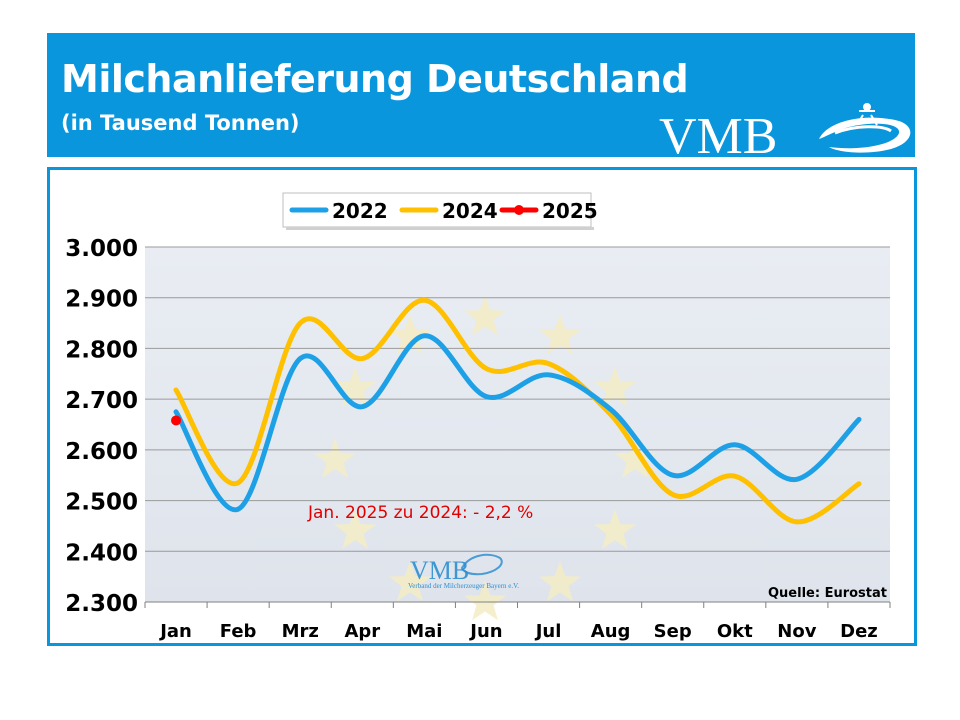  I want to click on watermark-swirl-icon, so click(481, 564).